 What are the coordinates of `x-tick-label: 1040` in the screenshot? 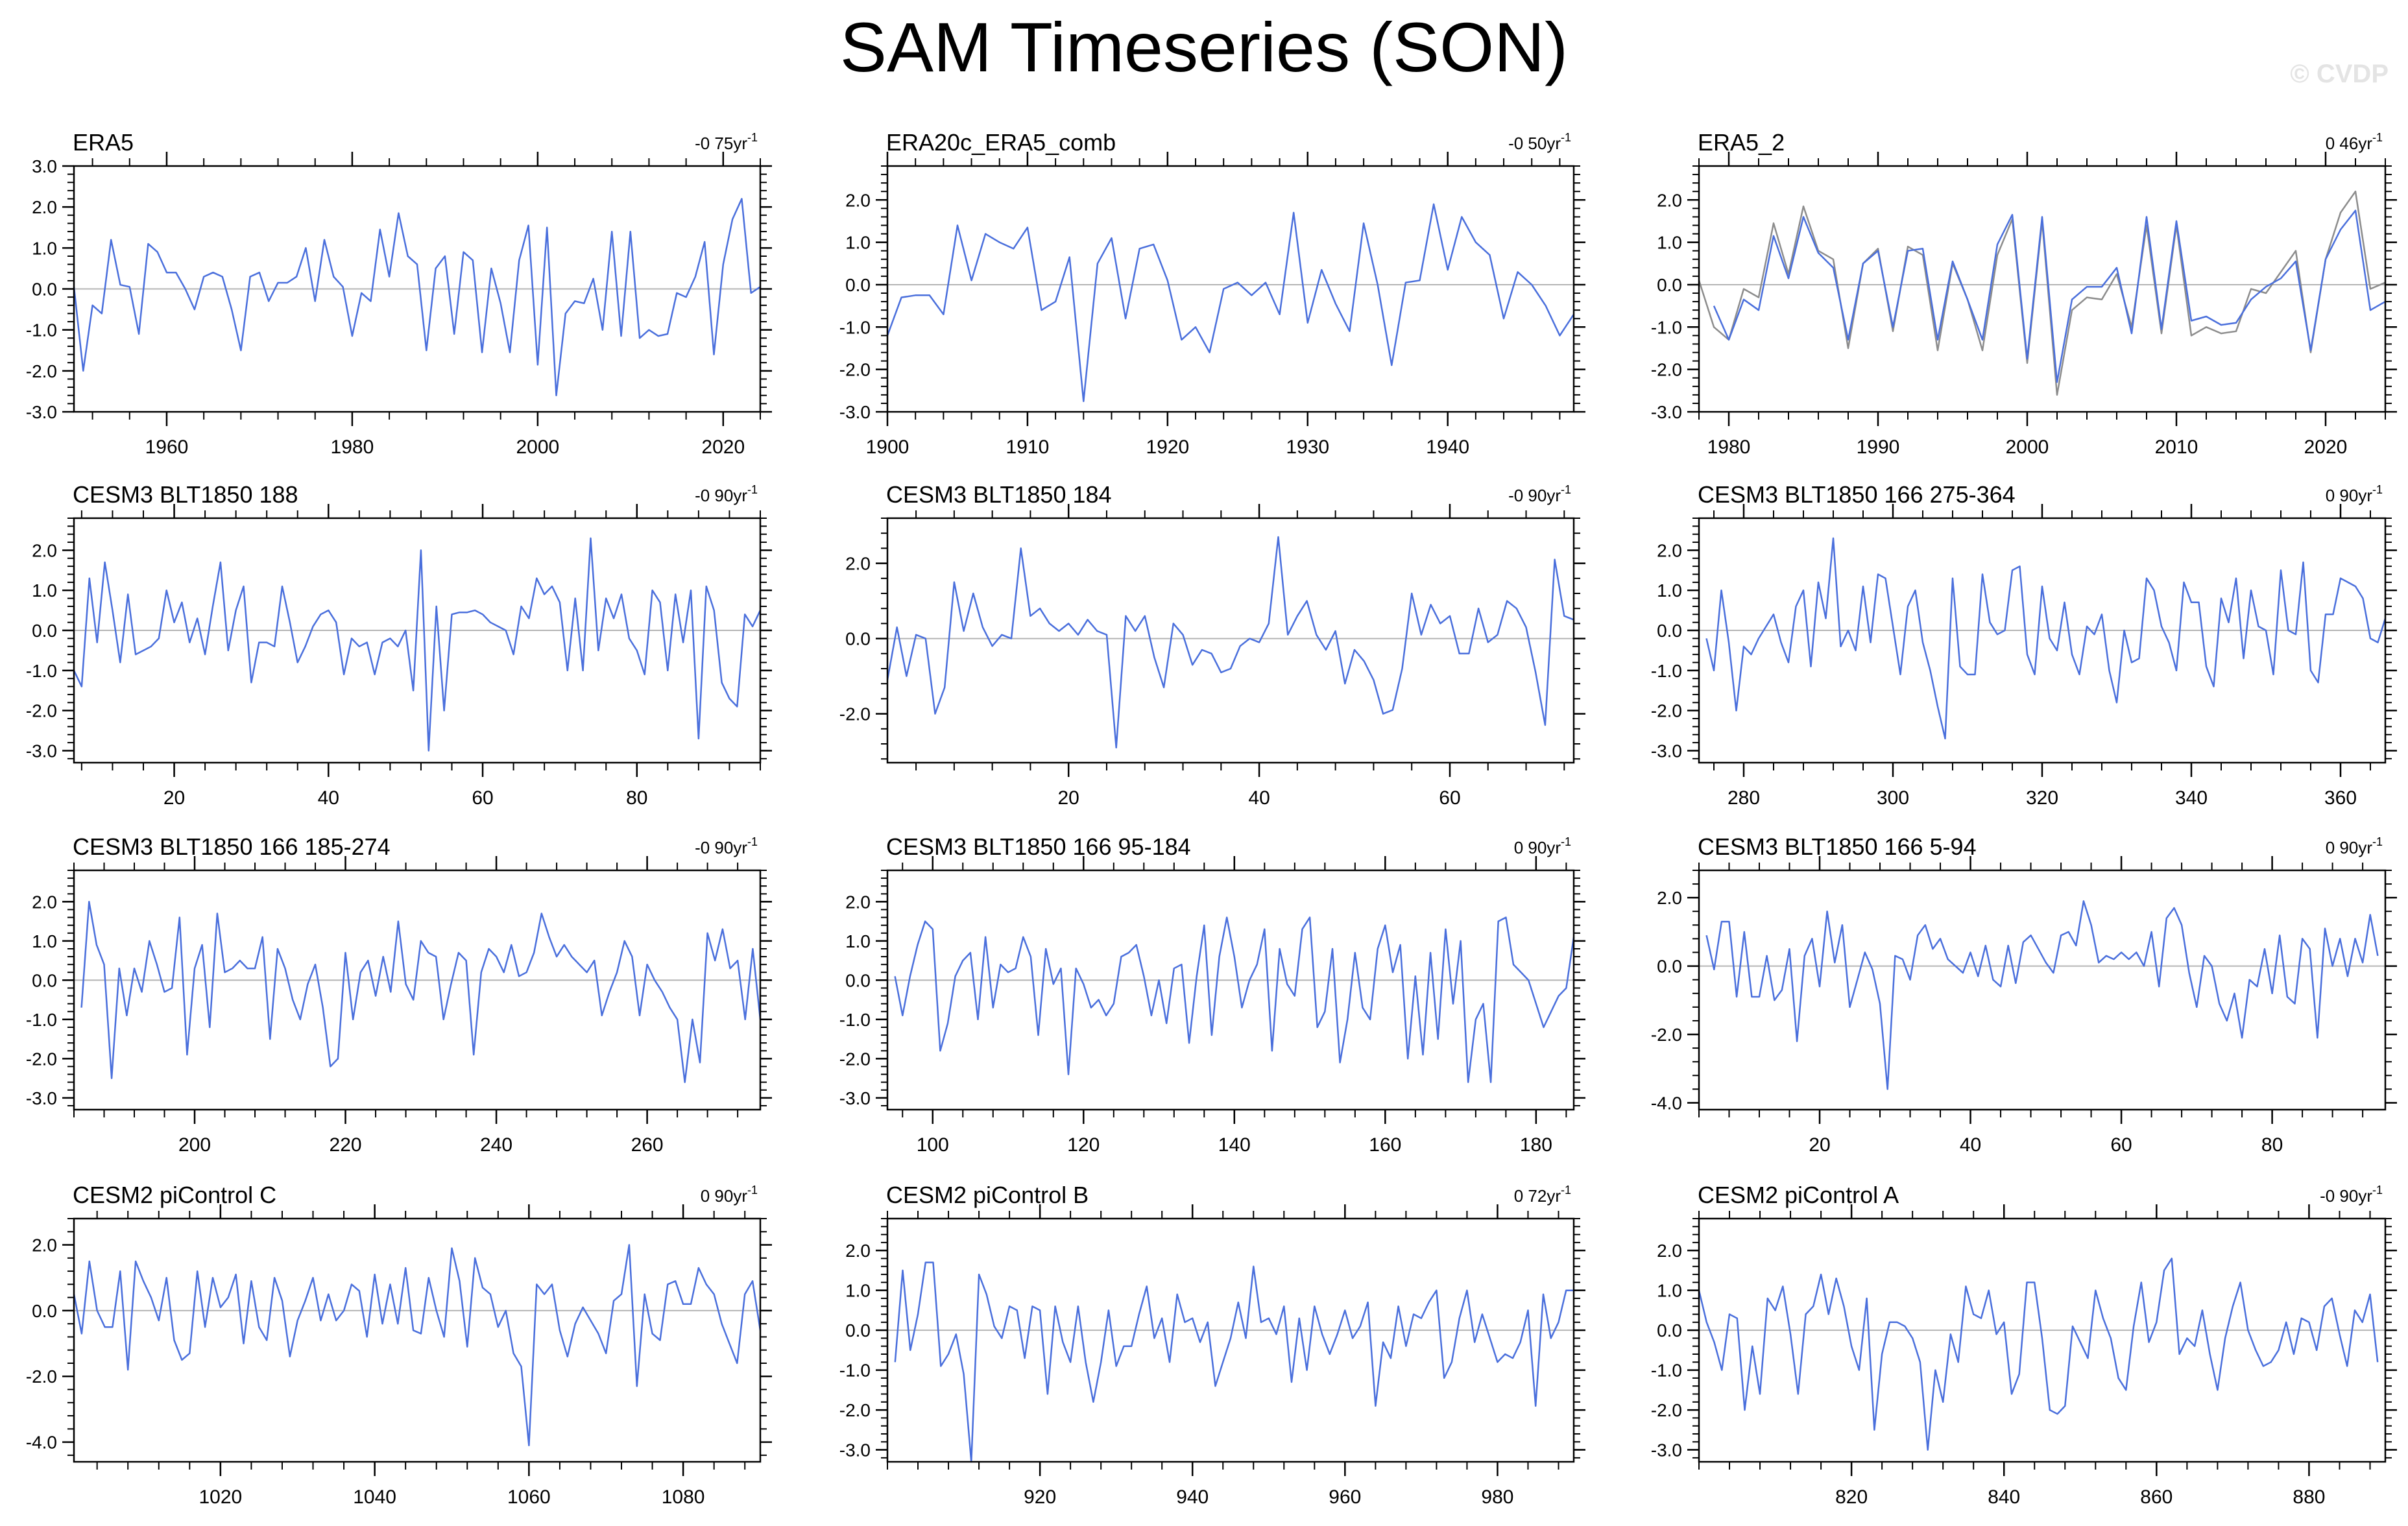 It's located at (374, 1497).